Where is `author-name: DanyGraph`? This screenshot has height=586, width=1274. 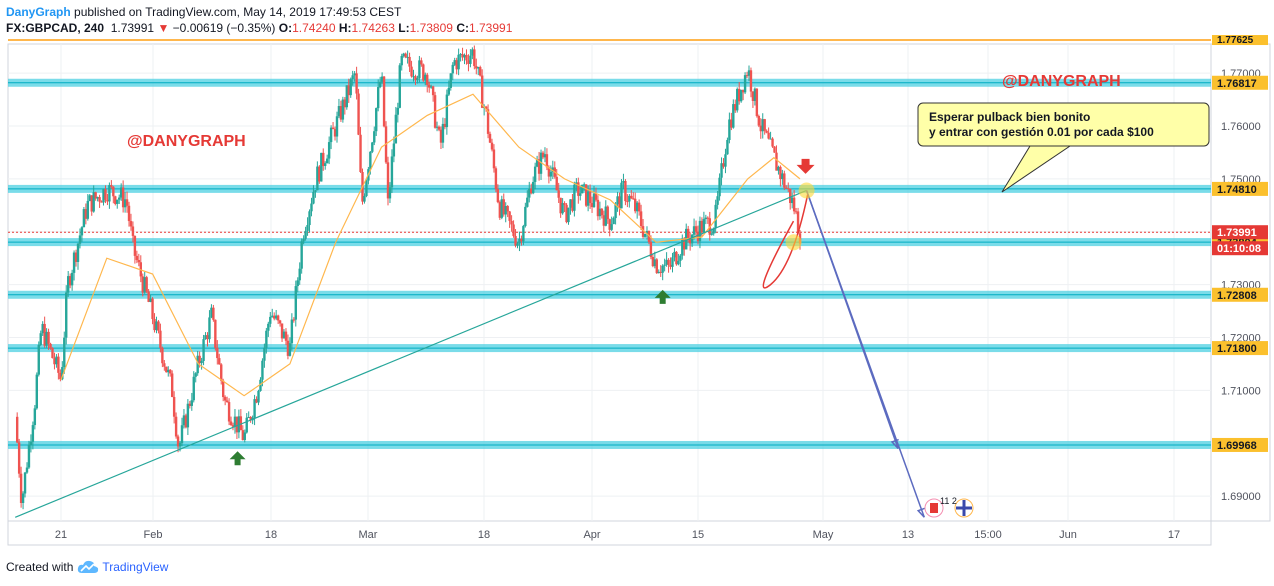 author-name: DanyGraph is located at coordinates (38, 12).